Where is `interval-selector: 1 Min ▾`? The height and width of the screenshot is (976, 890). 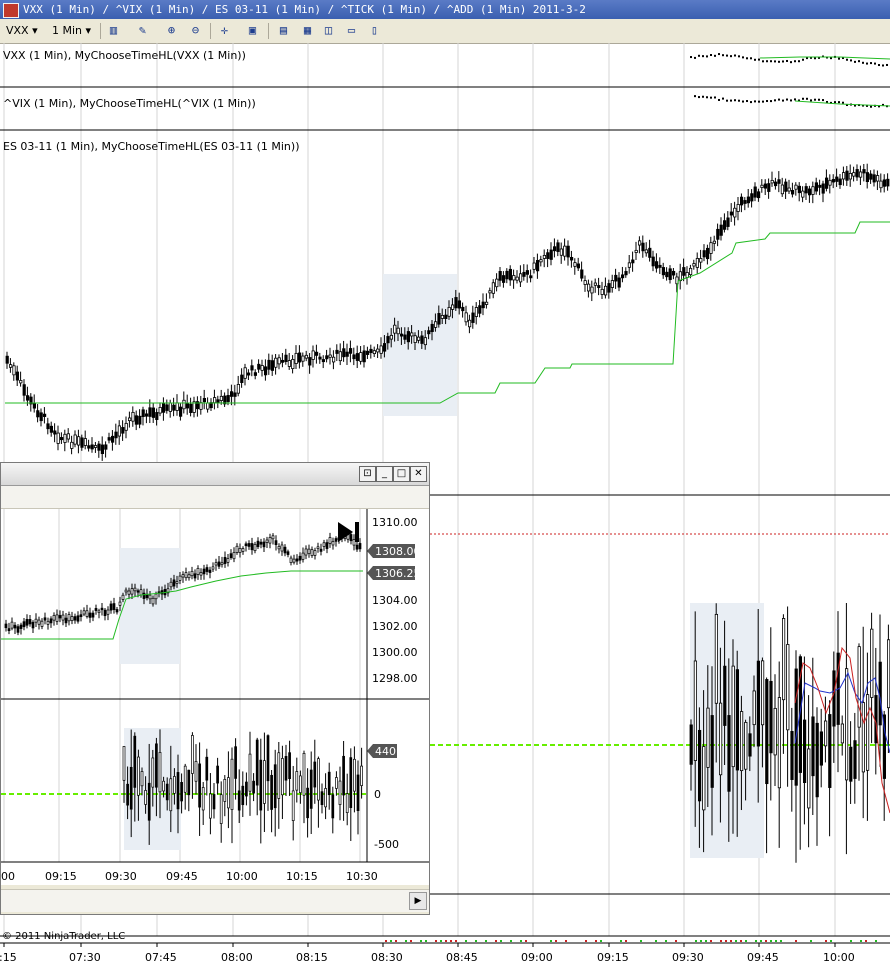
interval-selector: 1 Min ▾ is located at coordinates (72, 30).